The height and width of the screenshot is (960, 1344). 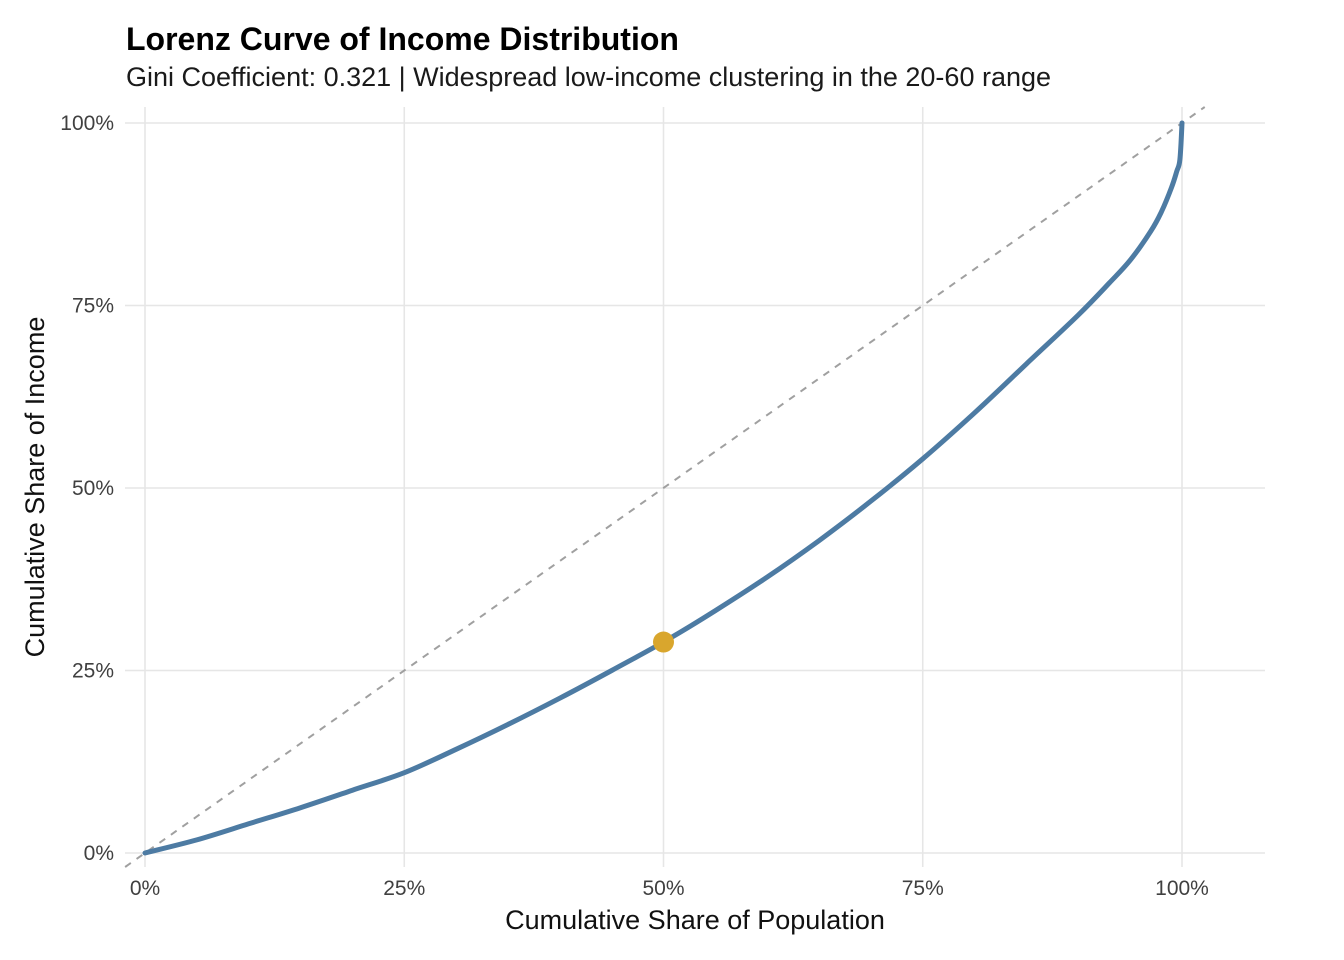 What do you see at coordinates (99, 853) in the screenshot?
I see `y-tick-label-0%: 0%` at bounding box center [99, 853].